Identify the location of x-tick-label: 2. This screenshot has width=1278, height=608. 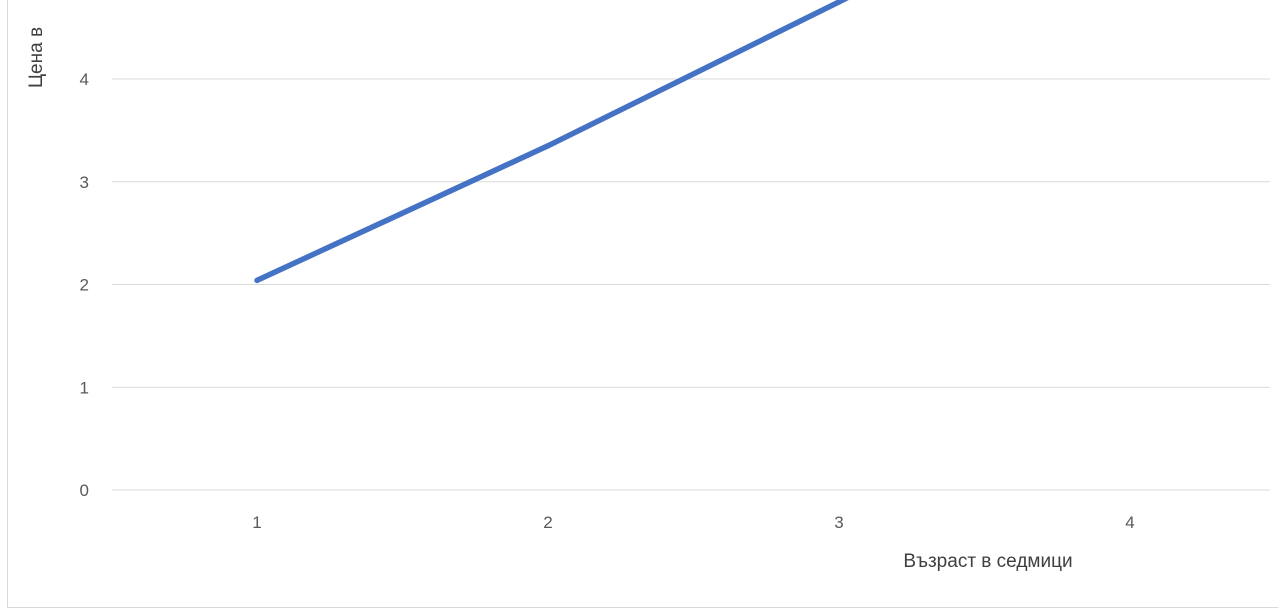
(547, 522).